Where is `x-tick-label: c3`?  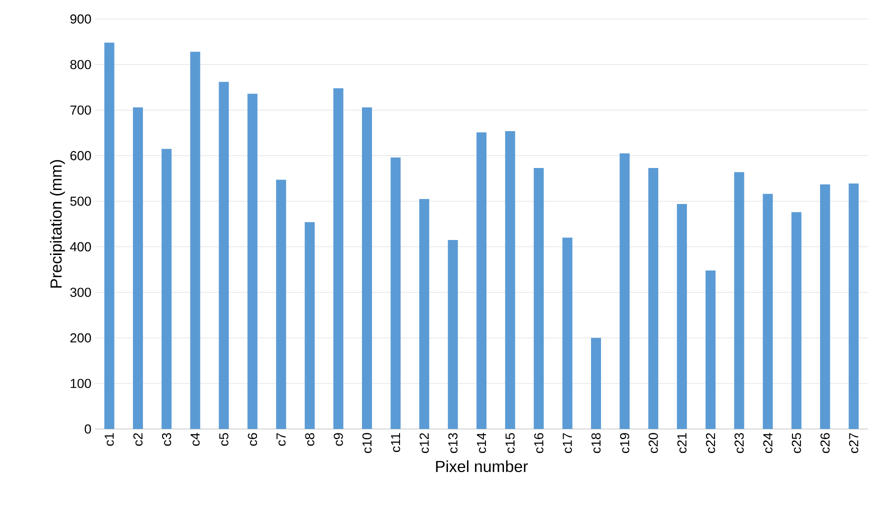
x-tick-label: c3 is located at coordinates (167, 439).